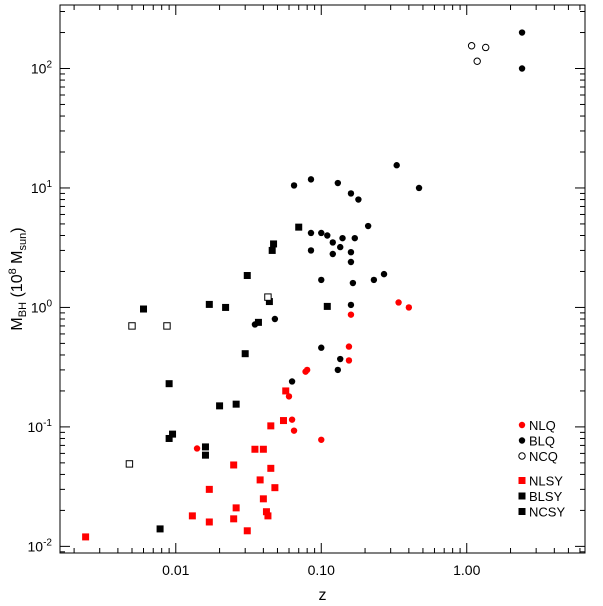 The height and width of the screenshot is (606, 603). I want to click on x-axis-title: z, so click(323, 595).